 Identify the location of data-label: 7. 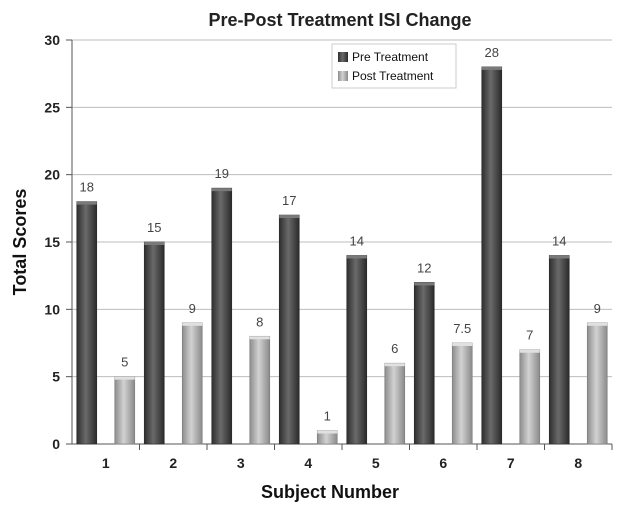
(529, 335).